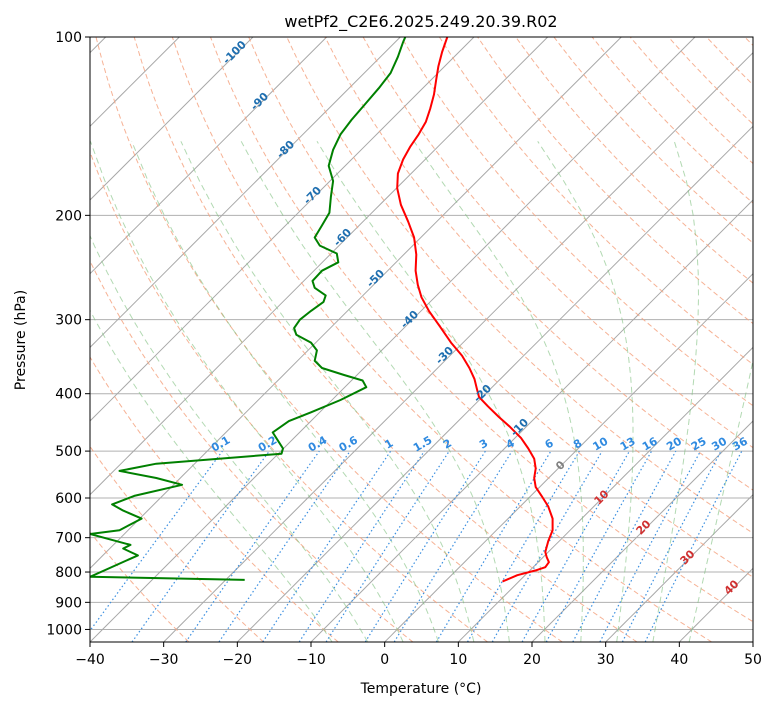 The image size is (775, 708). Describe the element at coordinates (68, 38) in the screenshot. I see `y-tick-label: 100` at that location.